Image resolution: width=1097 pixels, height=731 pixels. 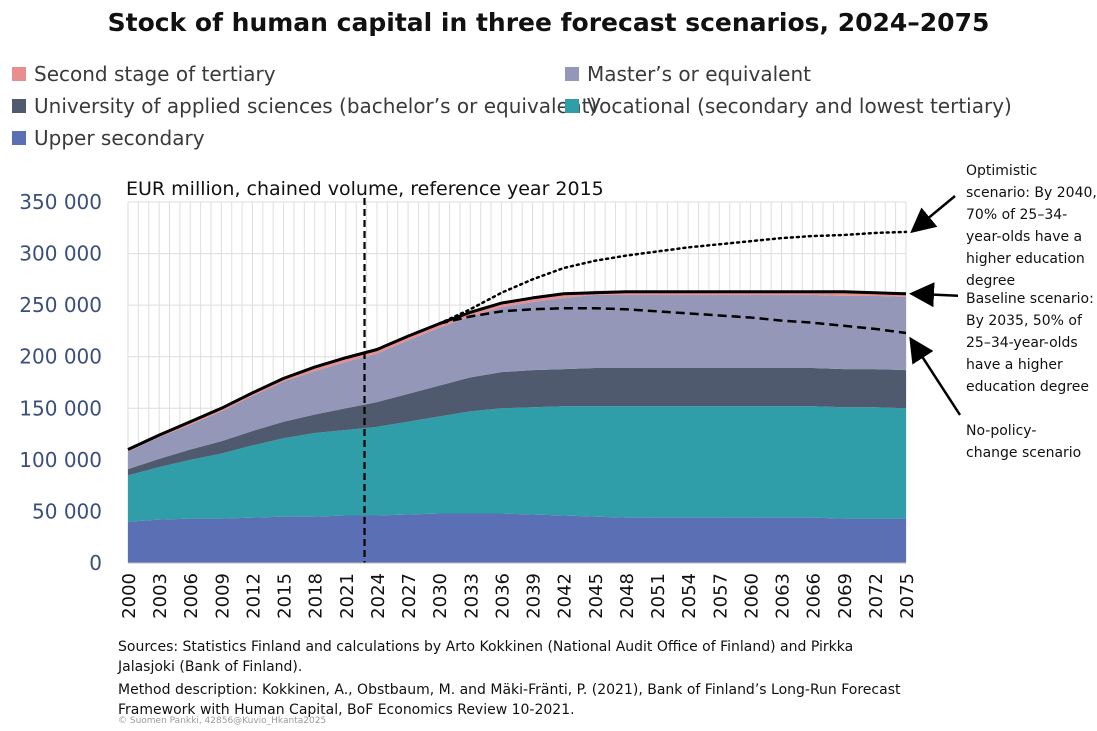 What do you see at coordinates (1023, 442) in the screenshot?
I see `annotation-nopolicy: No-policy- change scenario` at bounding box center [1023, 442].